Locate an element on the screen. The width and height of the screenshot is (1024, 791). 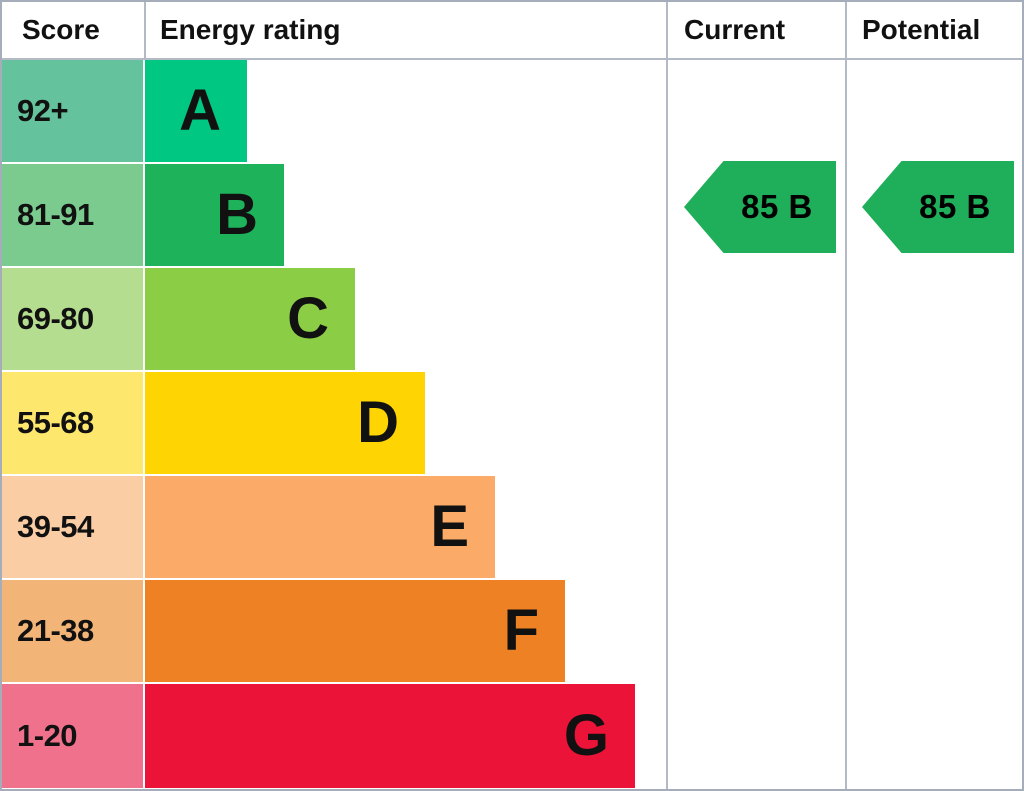
score-range-a: 92+ is located at coordinates (72, 111).